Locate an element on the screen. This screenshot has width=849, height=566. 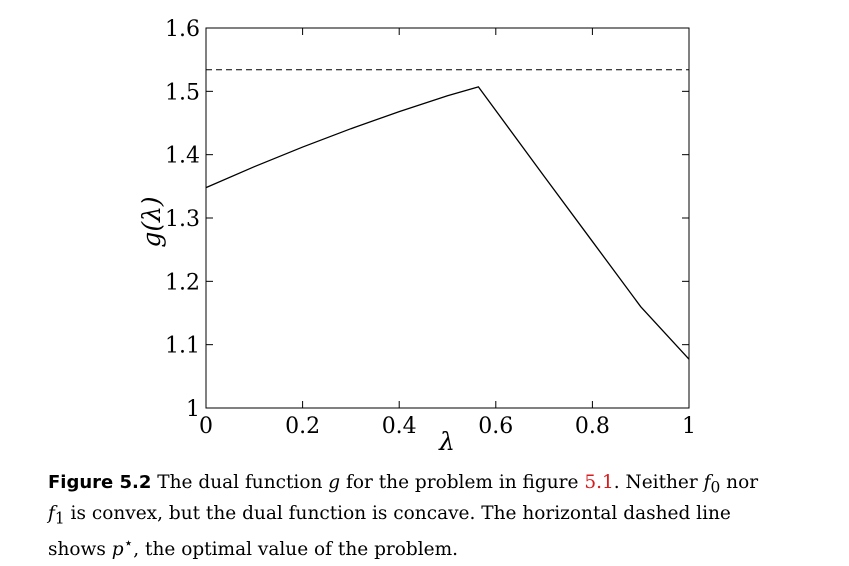
caption-math-p: p is located at coordinates (117, 550).